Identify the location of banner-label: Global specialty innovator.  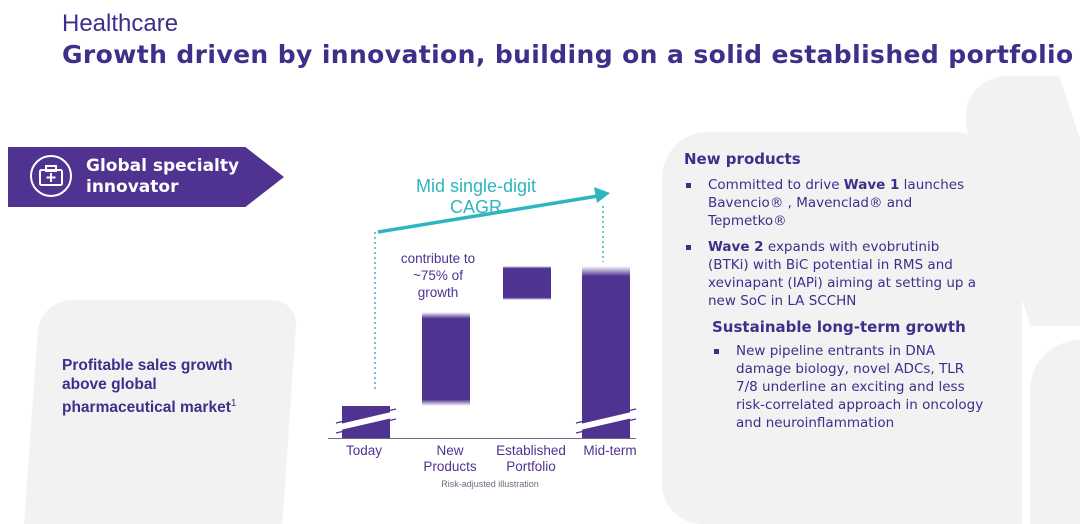
(162, 177).